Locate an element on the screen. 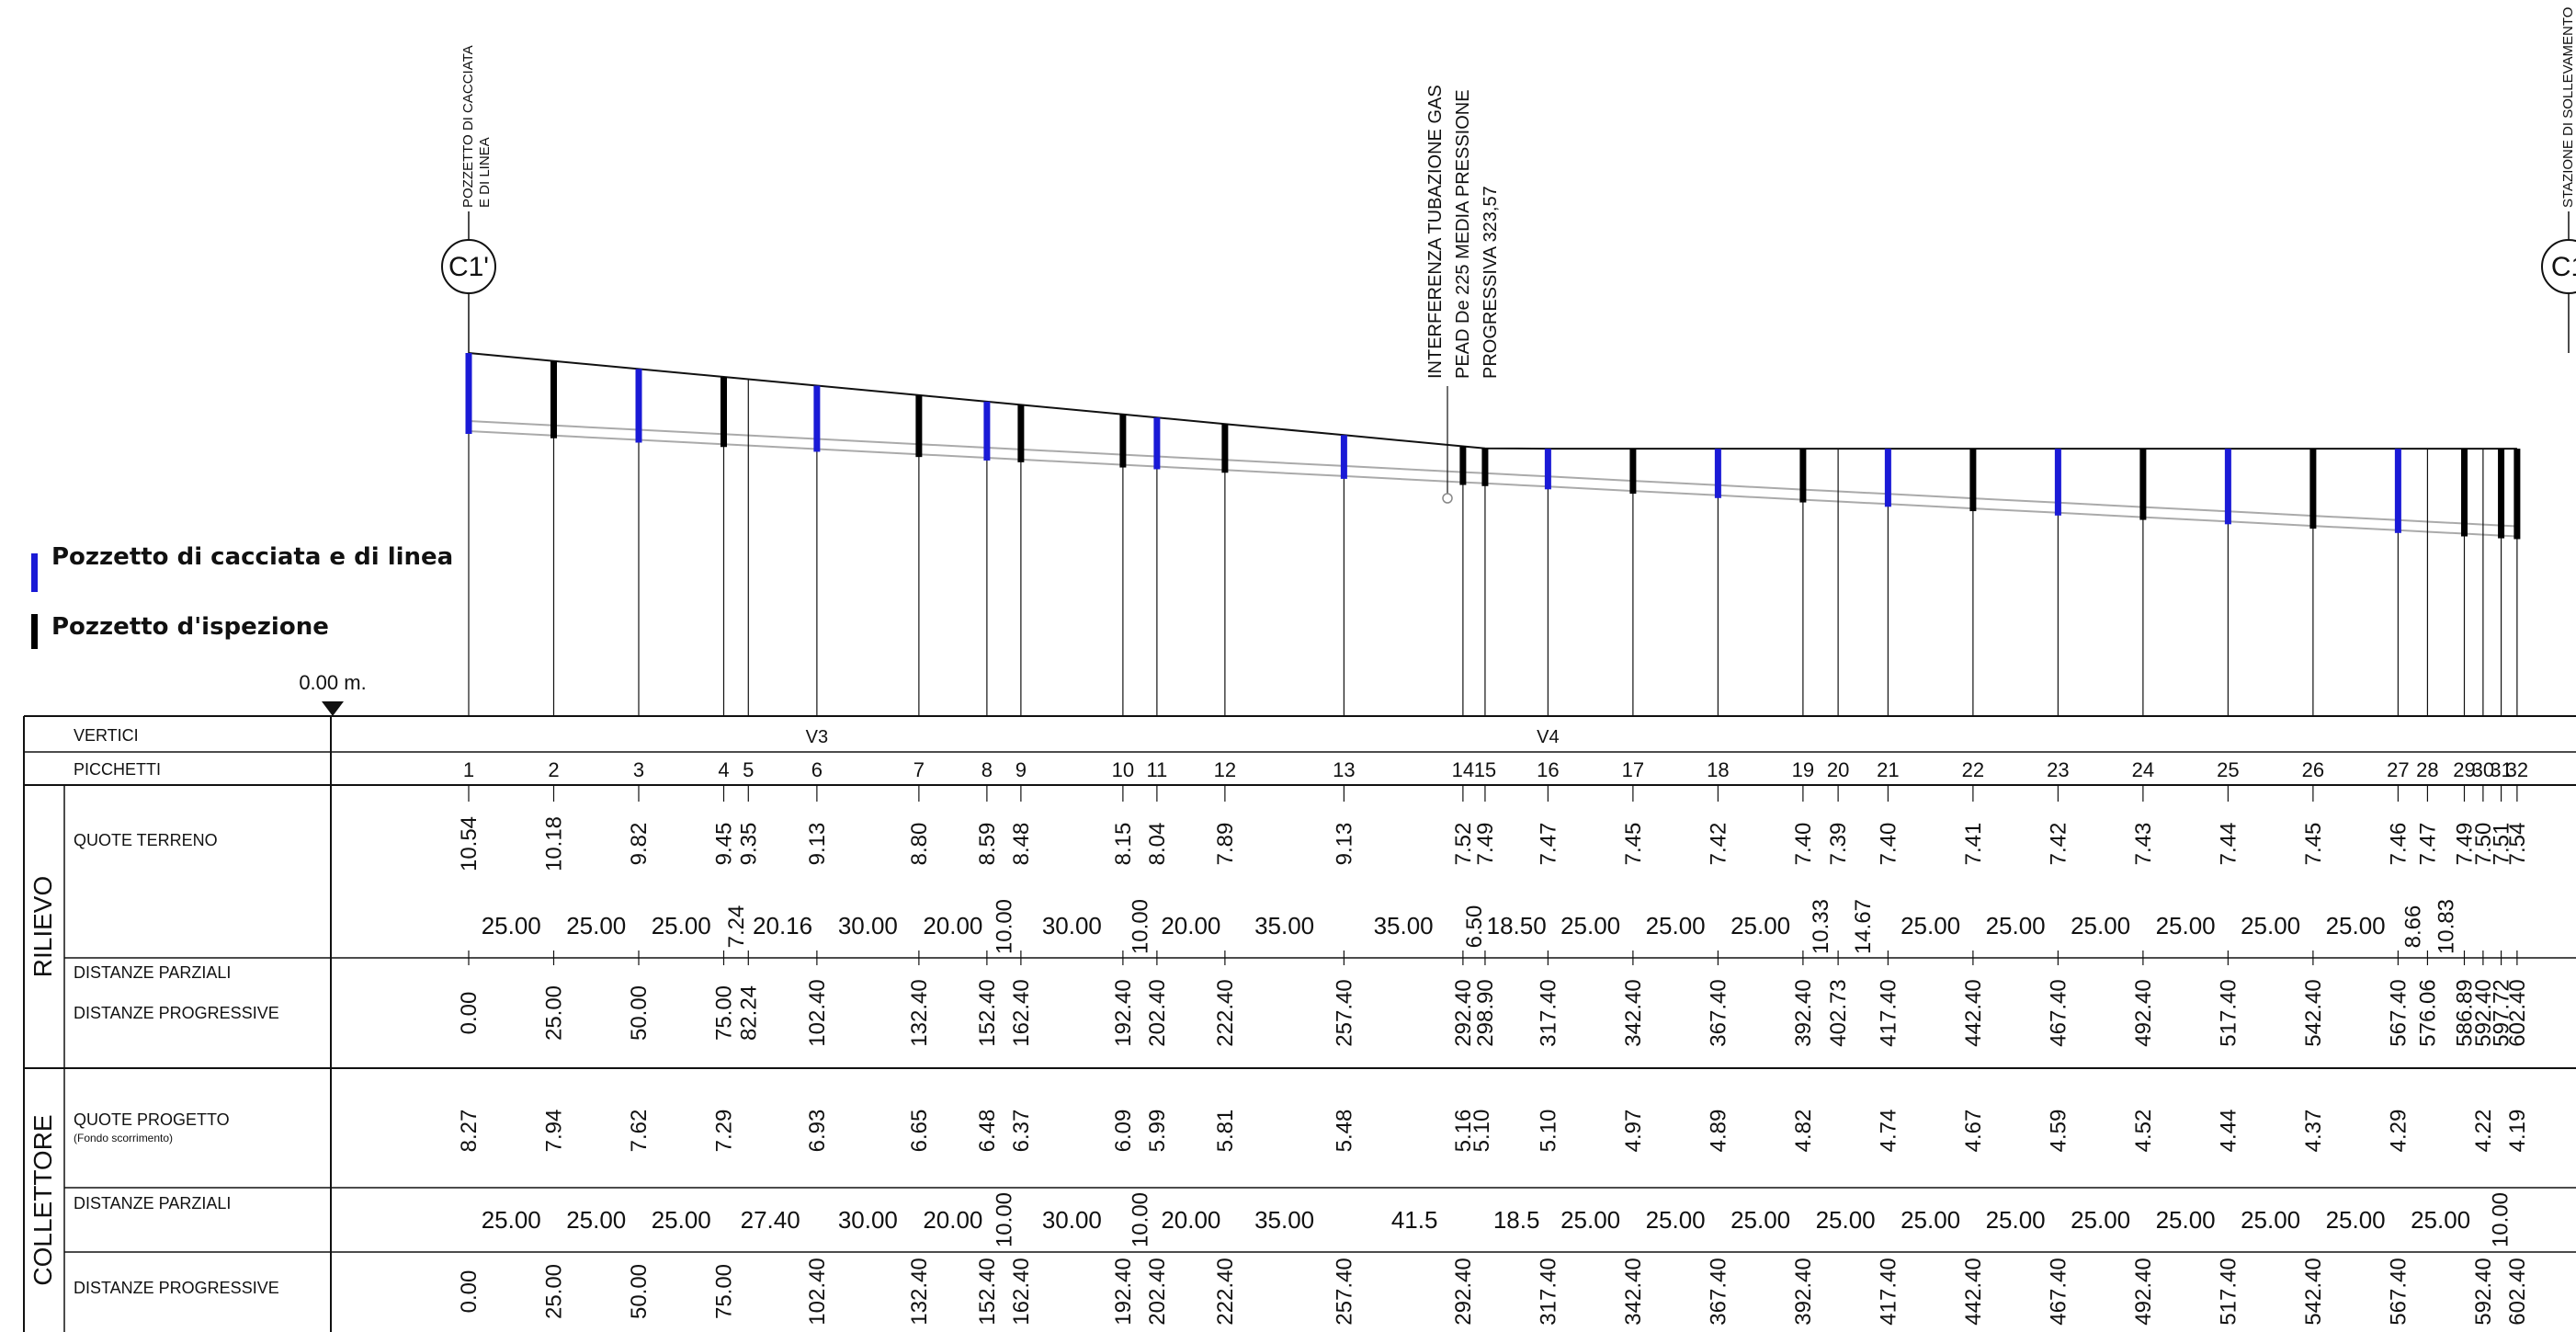 This screenshot has width=2576, height=1332. quota-terreno-value: 9.82 is located at coordinates (639, 845).